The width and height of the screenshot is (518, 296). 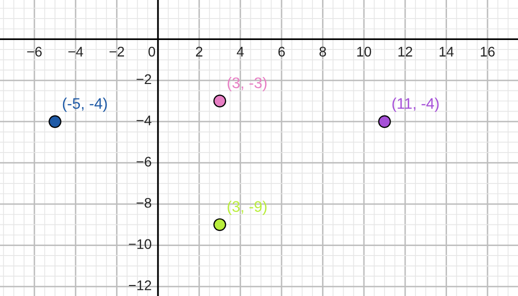 What do you see at coordinates (322, 51) in the screenshot?
I see `x-tick-label: 8` at bounding box center [322, 51].